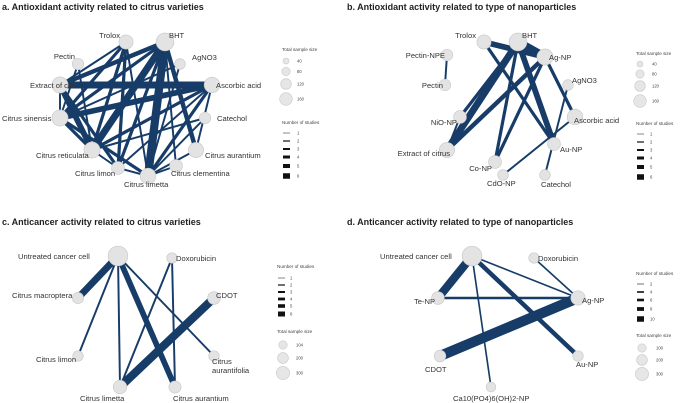 This screenshot has width=685, height=403. What do you see at coordinates (655, 150) in the screenshot?
I see `panel-b-studies-legend: Number of studies 1 2 3 4 5 6` at bounding box center [655, 150].